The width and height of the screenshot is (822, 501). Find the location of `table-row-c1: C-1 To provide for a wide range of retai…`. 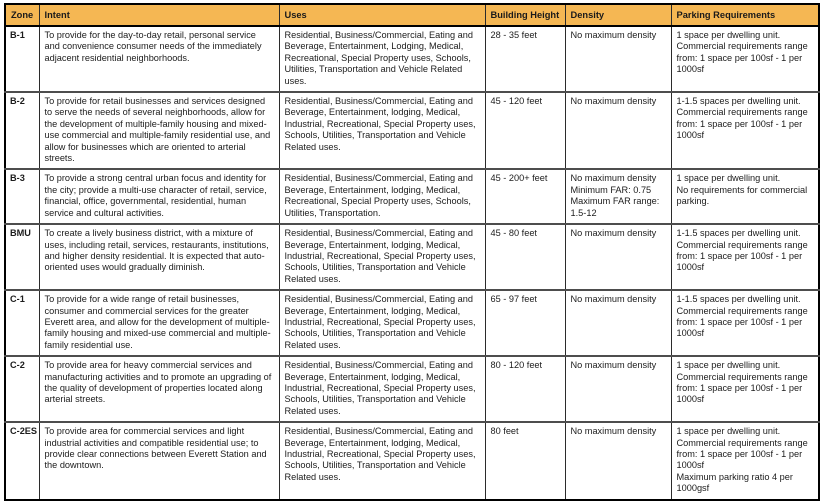

table-row-c1: C-1 To provide for a wide range of retai… is located at coordinates (412, 323).